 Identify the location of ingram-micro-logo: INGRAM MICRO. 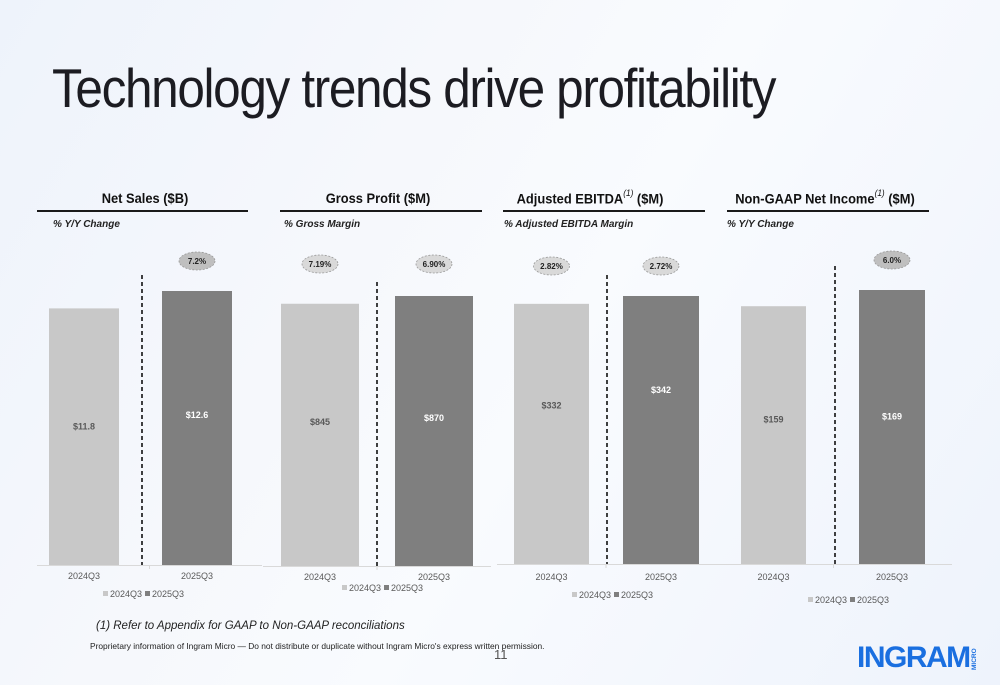
(925, 659).